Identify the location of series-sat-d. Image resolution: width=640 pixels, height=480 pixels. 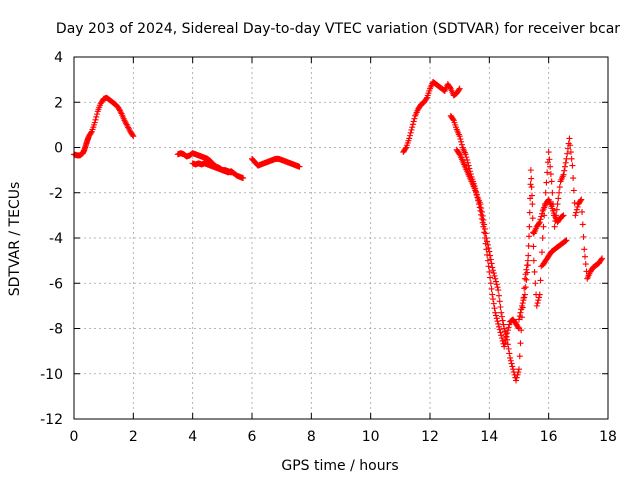
(276, 162).